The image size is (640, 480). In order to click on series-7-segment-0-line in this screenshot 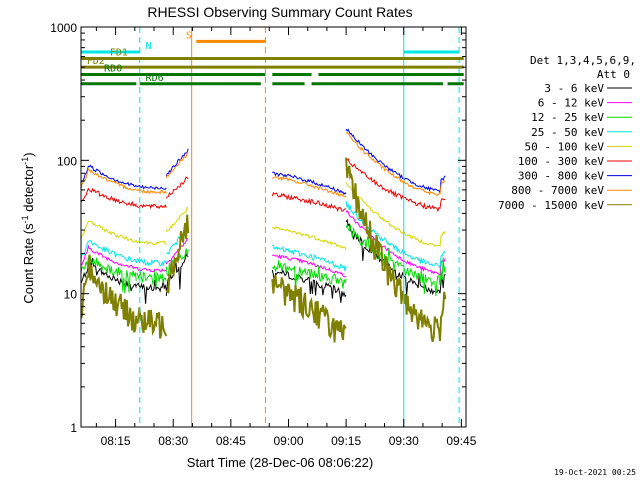, I will do `click(109, 179)`.